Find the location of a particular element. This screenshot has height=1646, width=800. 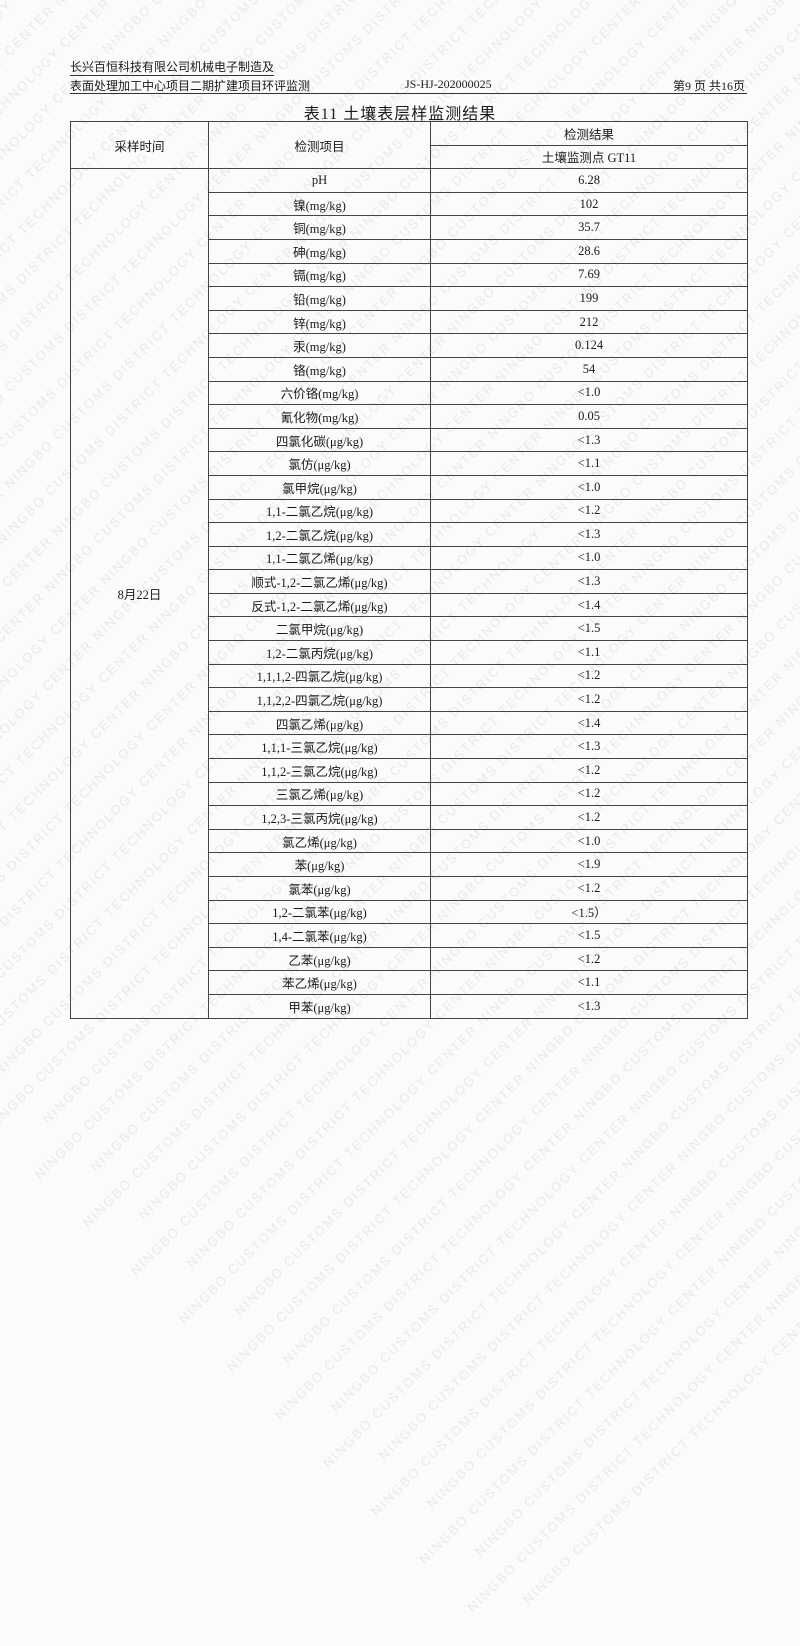

test-item: 氯仿(μg/kg) is located at coordinates (319, 463).